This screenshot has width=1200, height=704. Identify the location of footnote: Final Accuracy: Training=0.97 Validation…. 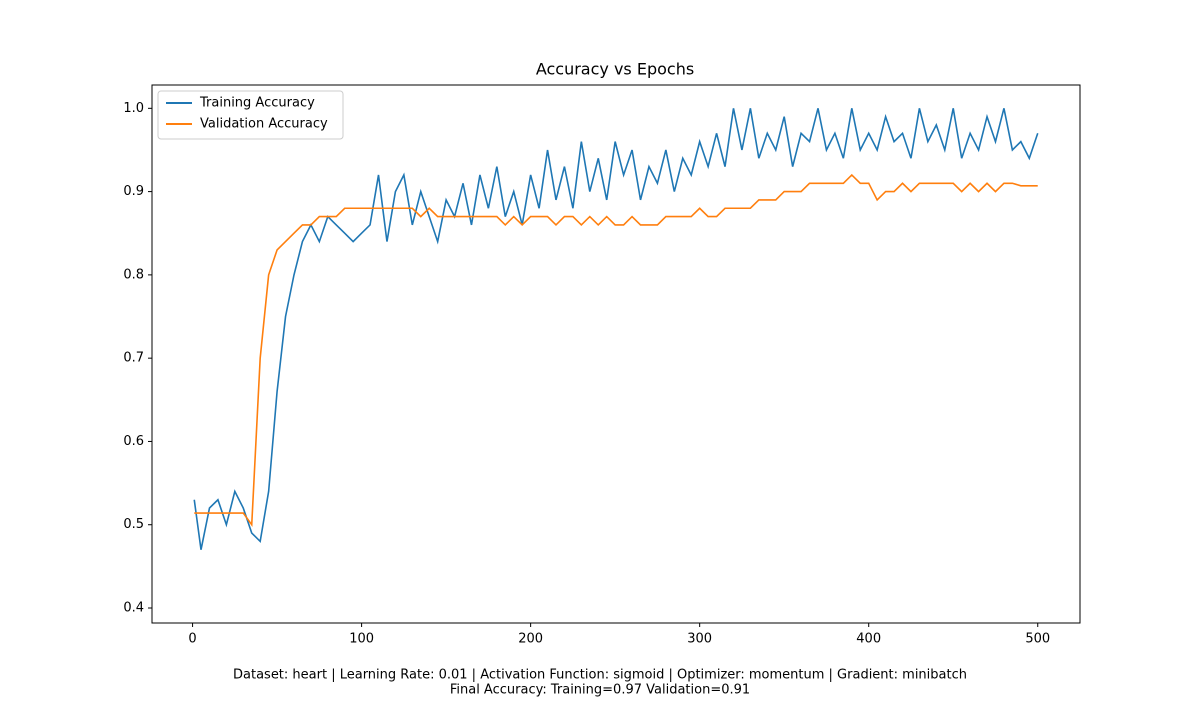
(600, 690).